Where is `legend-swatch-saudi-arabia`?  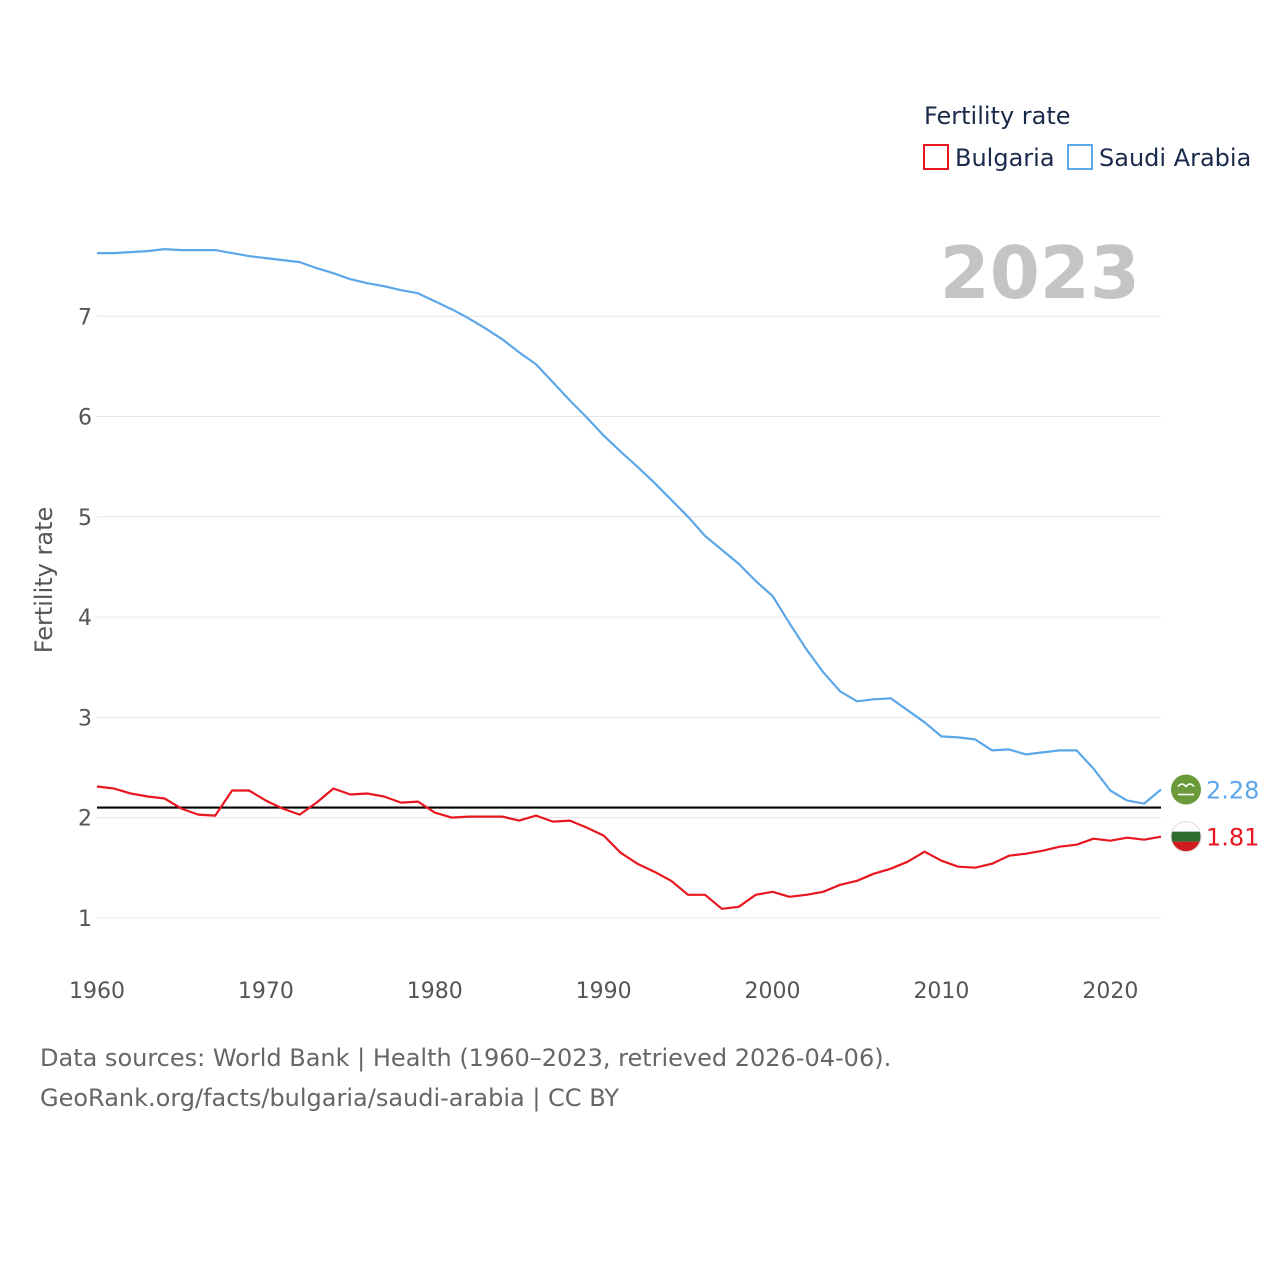 legend-swatch-saudi-arabia is located at coordinates (1080, 157).